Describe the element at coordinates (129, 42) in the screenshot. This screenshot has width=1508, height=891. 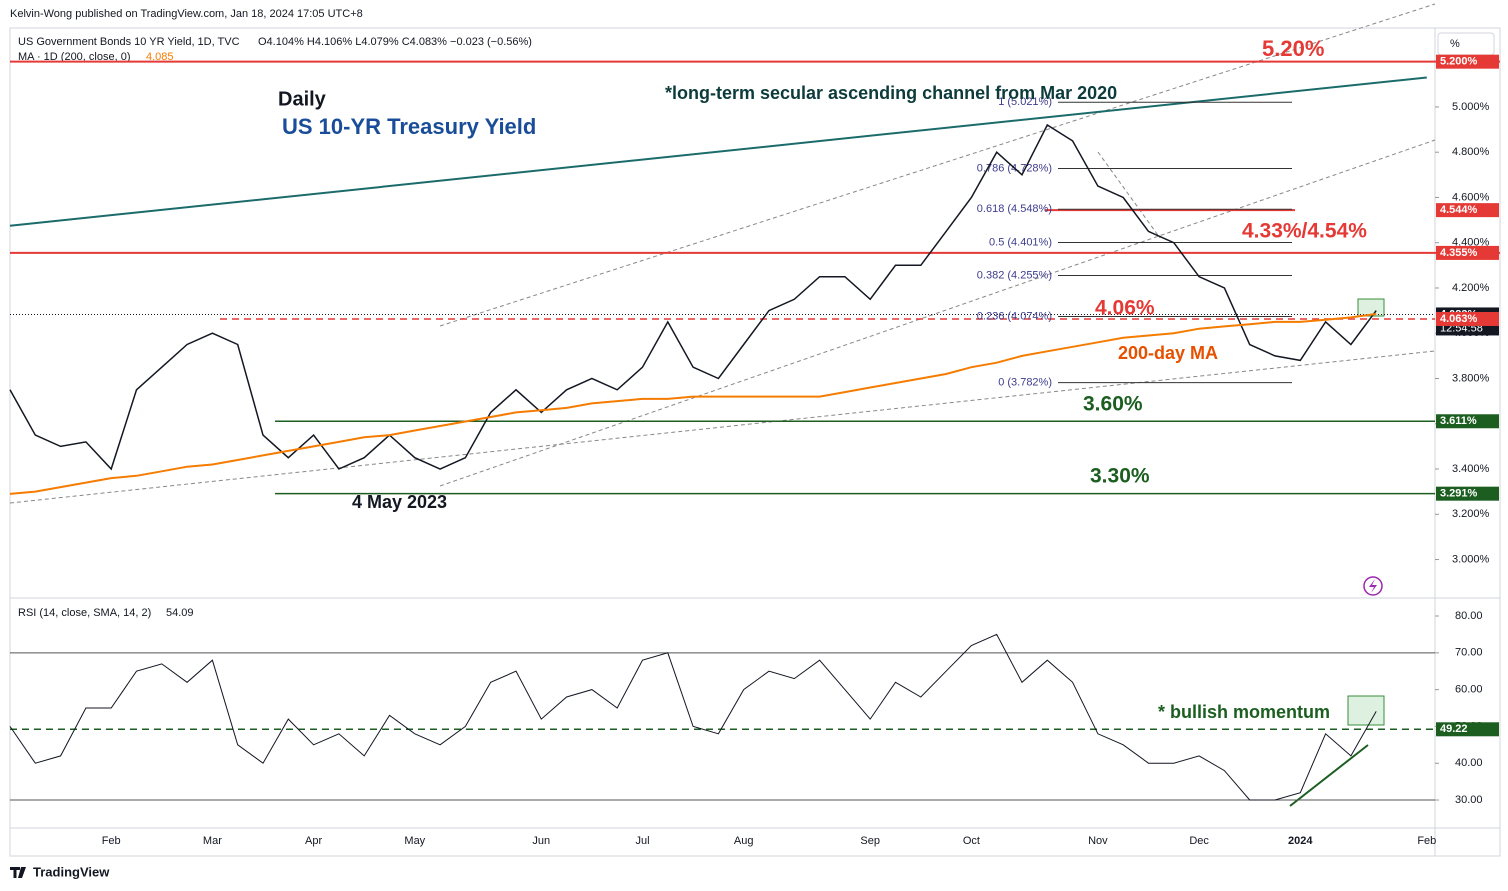
I see `symbol-name: US Government Bonds 10 YR Yield, 1D, TVC` at that location.